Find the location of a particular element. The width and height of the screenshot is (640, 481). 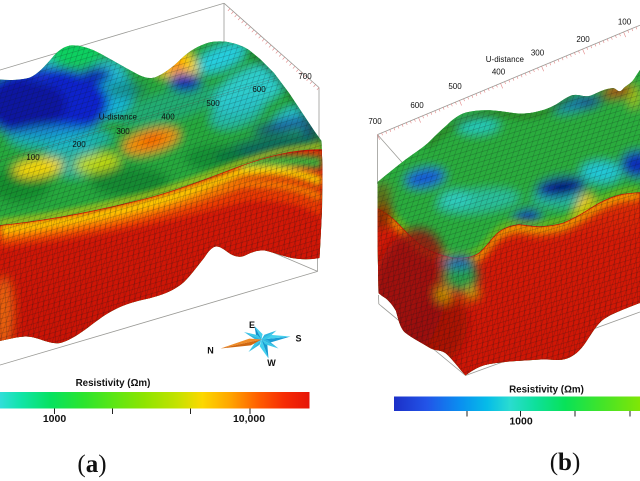

svg-text: E is located at coordinates (252, 325).